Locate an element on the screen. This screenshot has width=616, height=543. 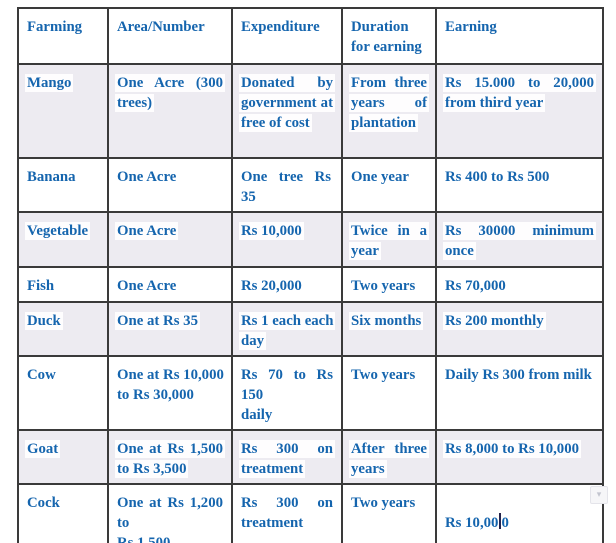
cell-duration: From three years of plantation is located at coordinates (389, 111).